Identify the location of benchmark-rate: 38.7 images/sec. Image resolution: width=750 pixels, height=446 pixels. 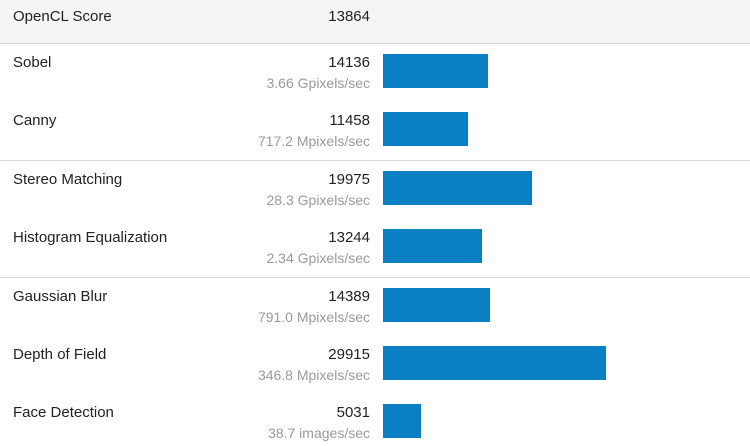
(319, 433).